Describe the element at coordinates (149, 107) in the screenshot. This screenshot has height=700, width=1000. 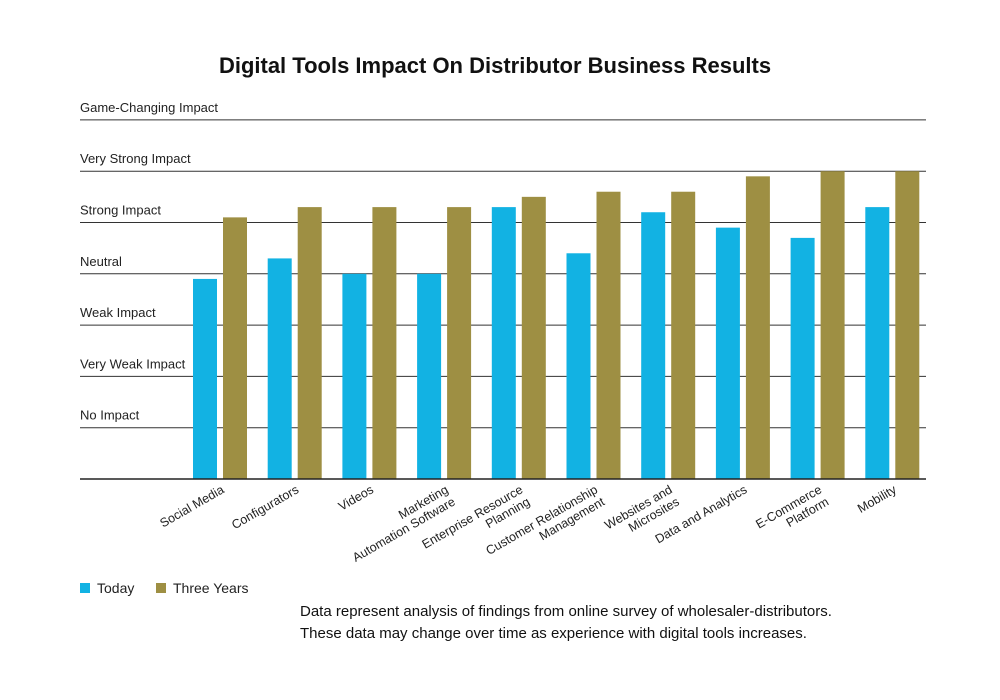
I see `y-tick-label: Game-Changing Impact` at that location.